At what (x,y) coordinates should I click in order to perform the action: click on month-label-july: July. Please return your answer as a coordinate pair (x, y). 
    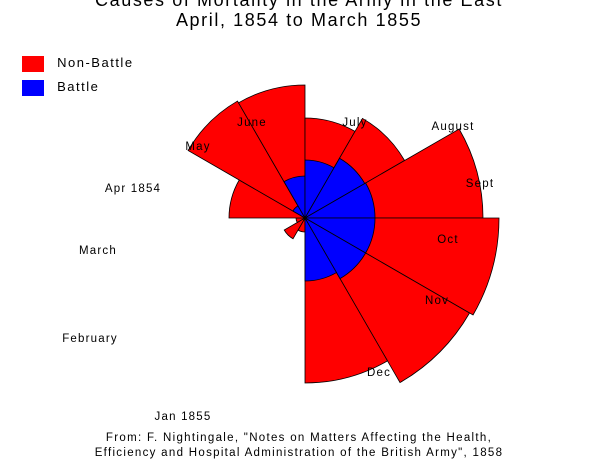
    Looking at the image, I should click on (354, 123).